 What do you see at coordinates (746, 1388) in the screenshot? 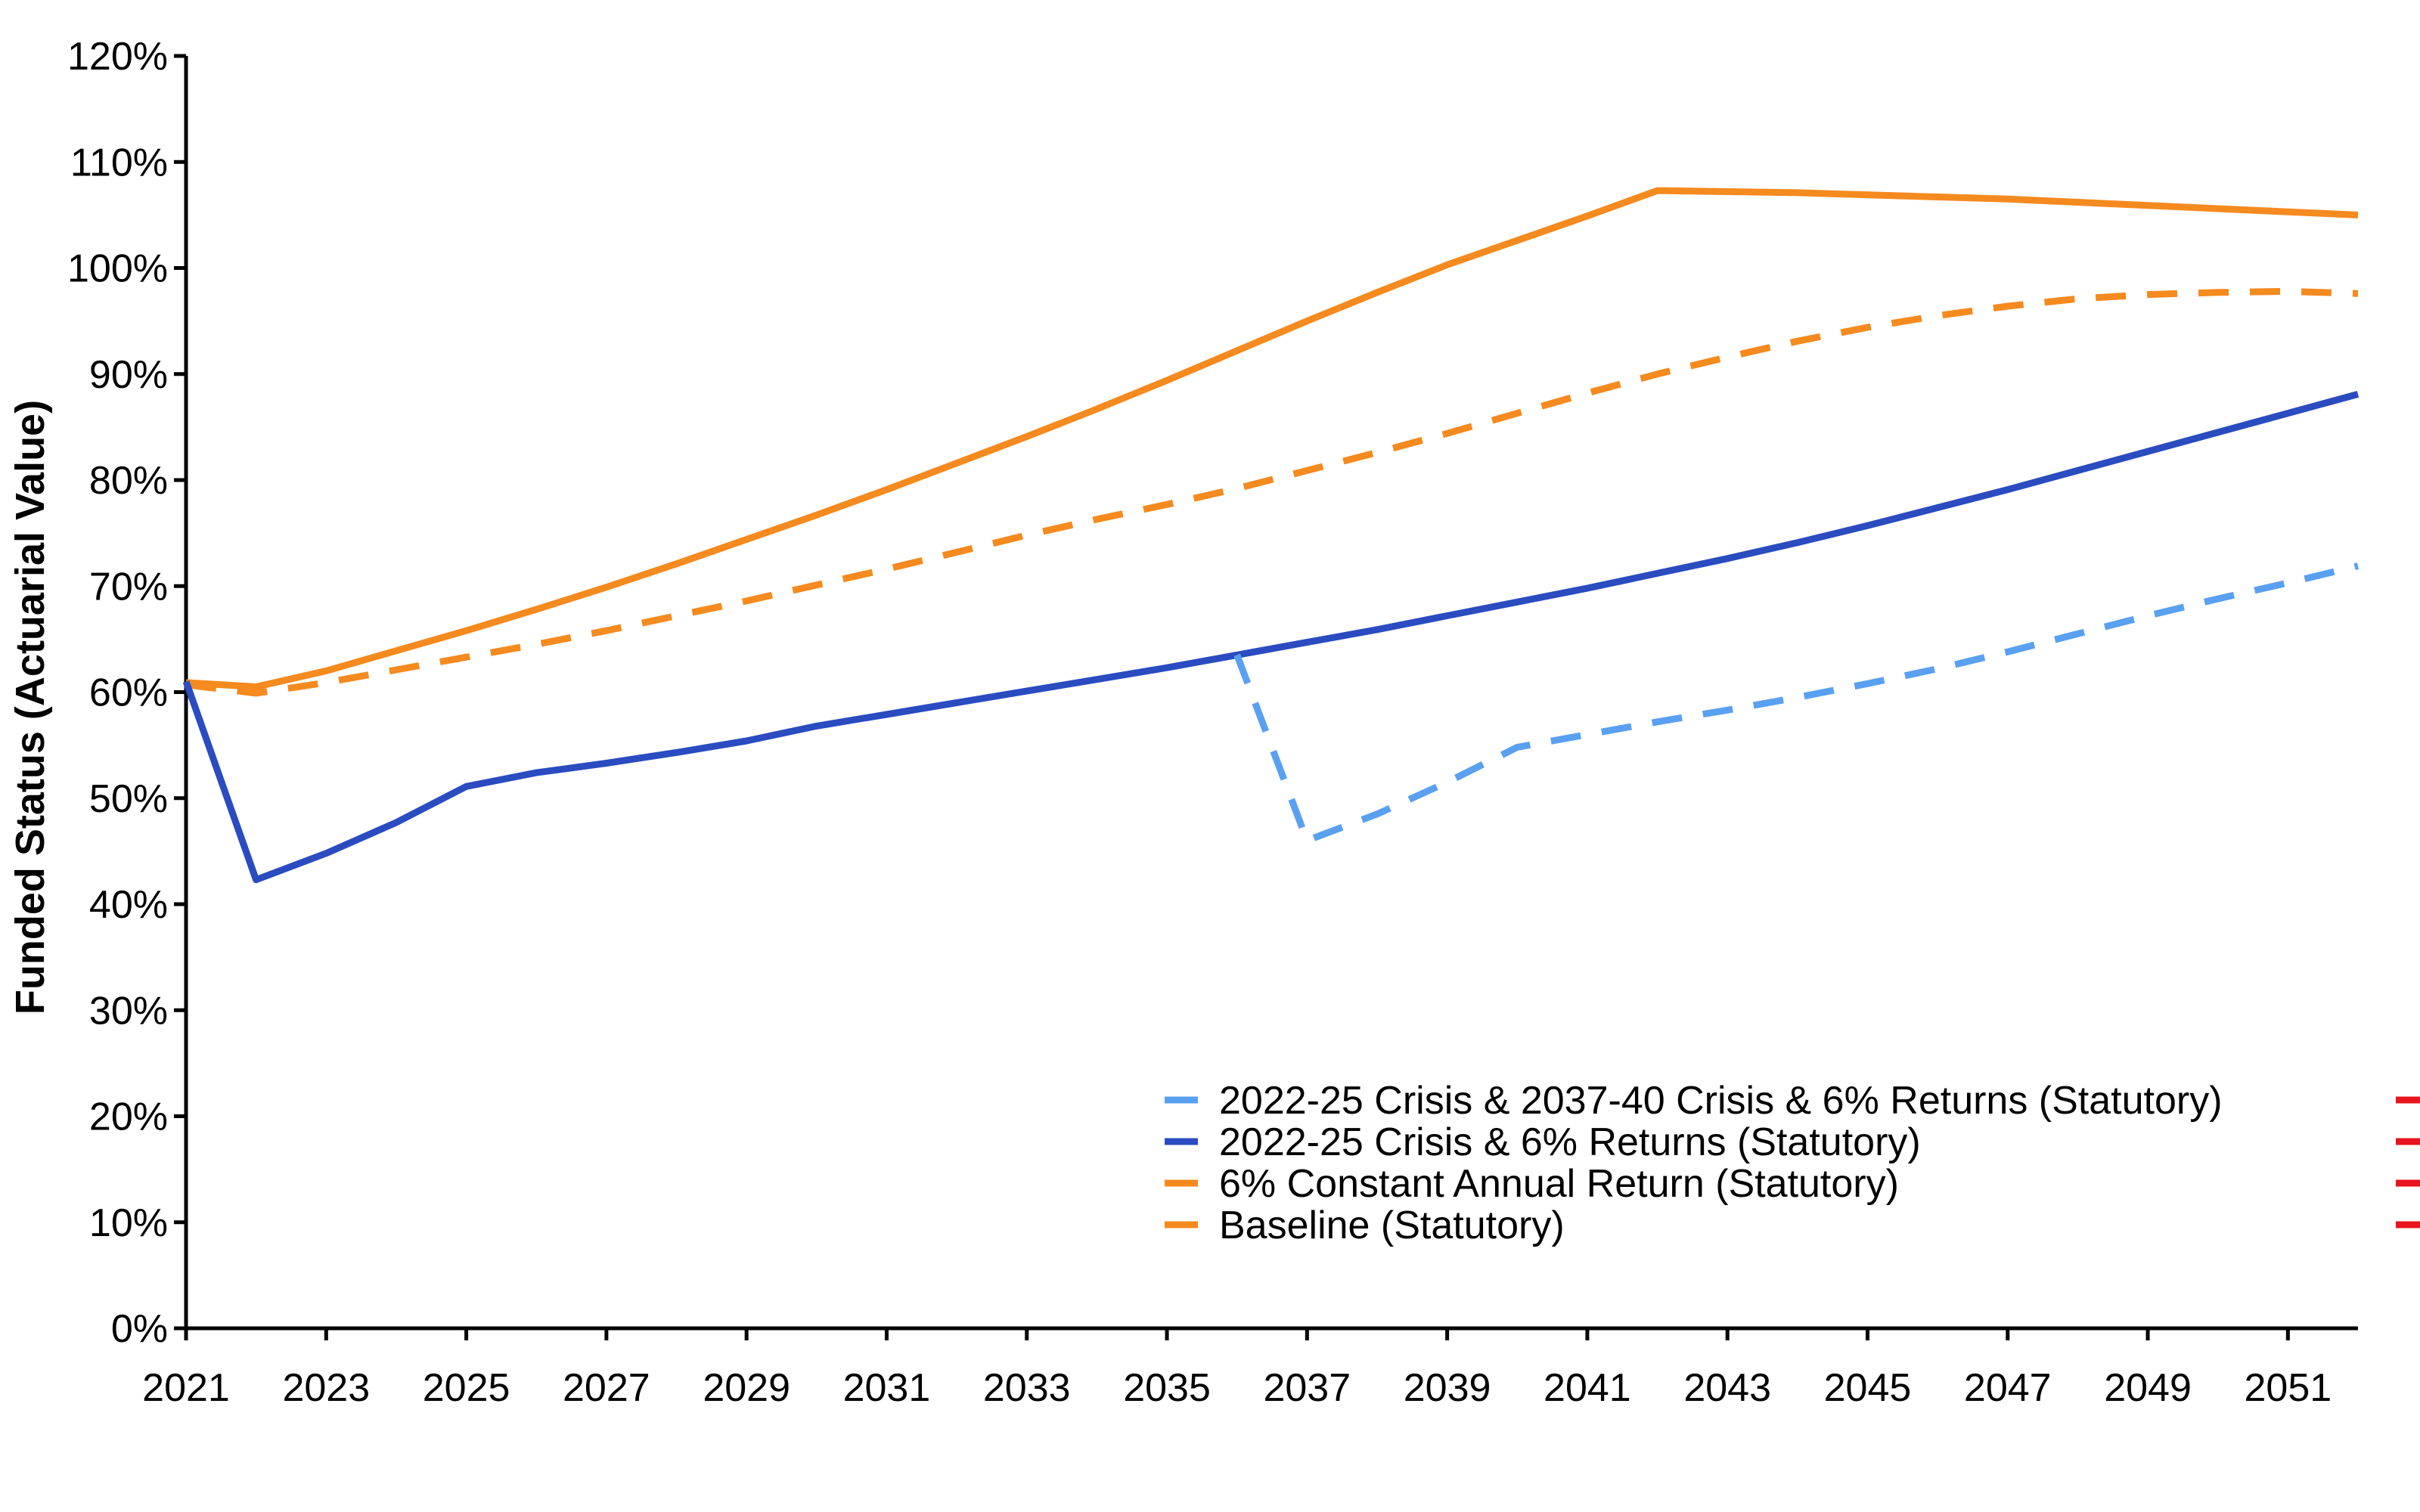
I see `x-tick-label: 2029` at bounding box center [746, 1388].